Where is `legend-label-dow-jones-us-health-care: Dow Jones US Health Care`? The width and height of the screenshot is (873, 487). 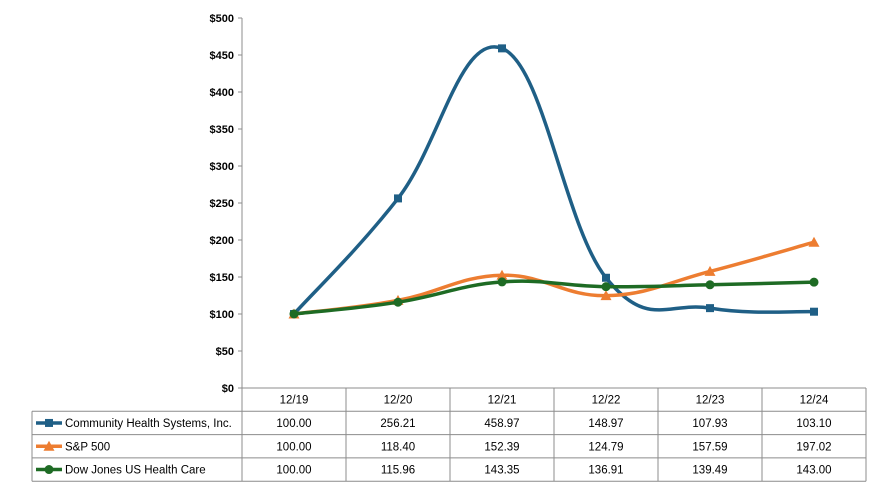
legend-label-dow-jones-us-health-care: Dow Jones US Health Care is located at coordinates (135, 471).